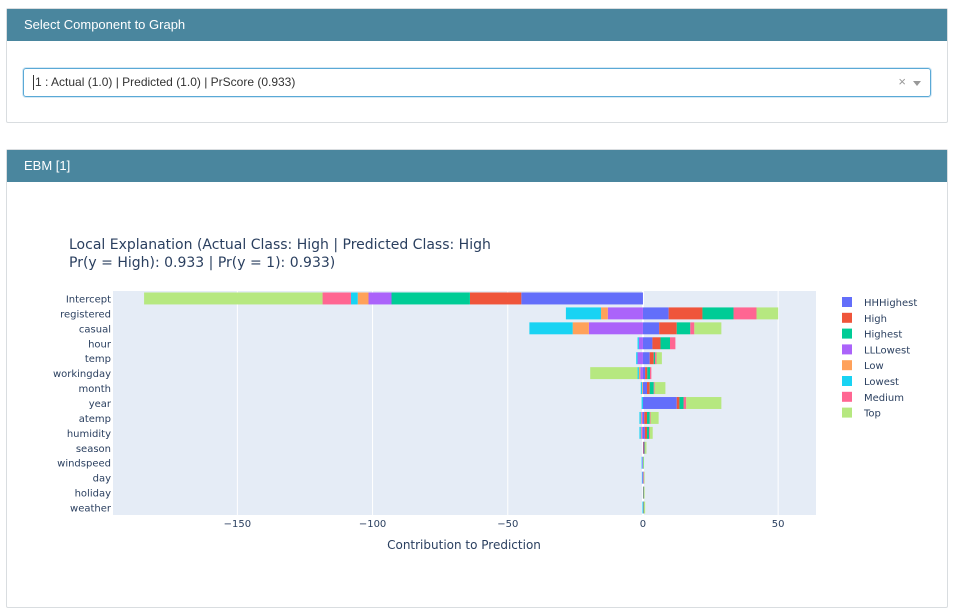  Describe the element at coordinates (874, 366) in the screenshot. I see `legend-label: Low` at that location.